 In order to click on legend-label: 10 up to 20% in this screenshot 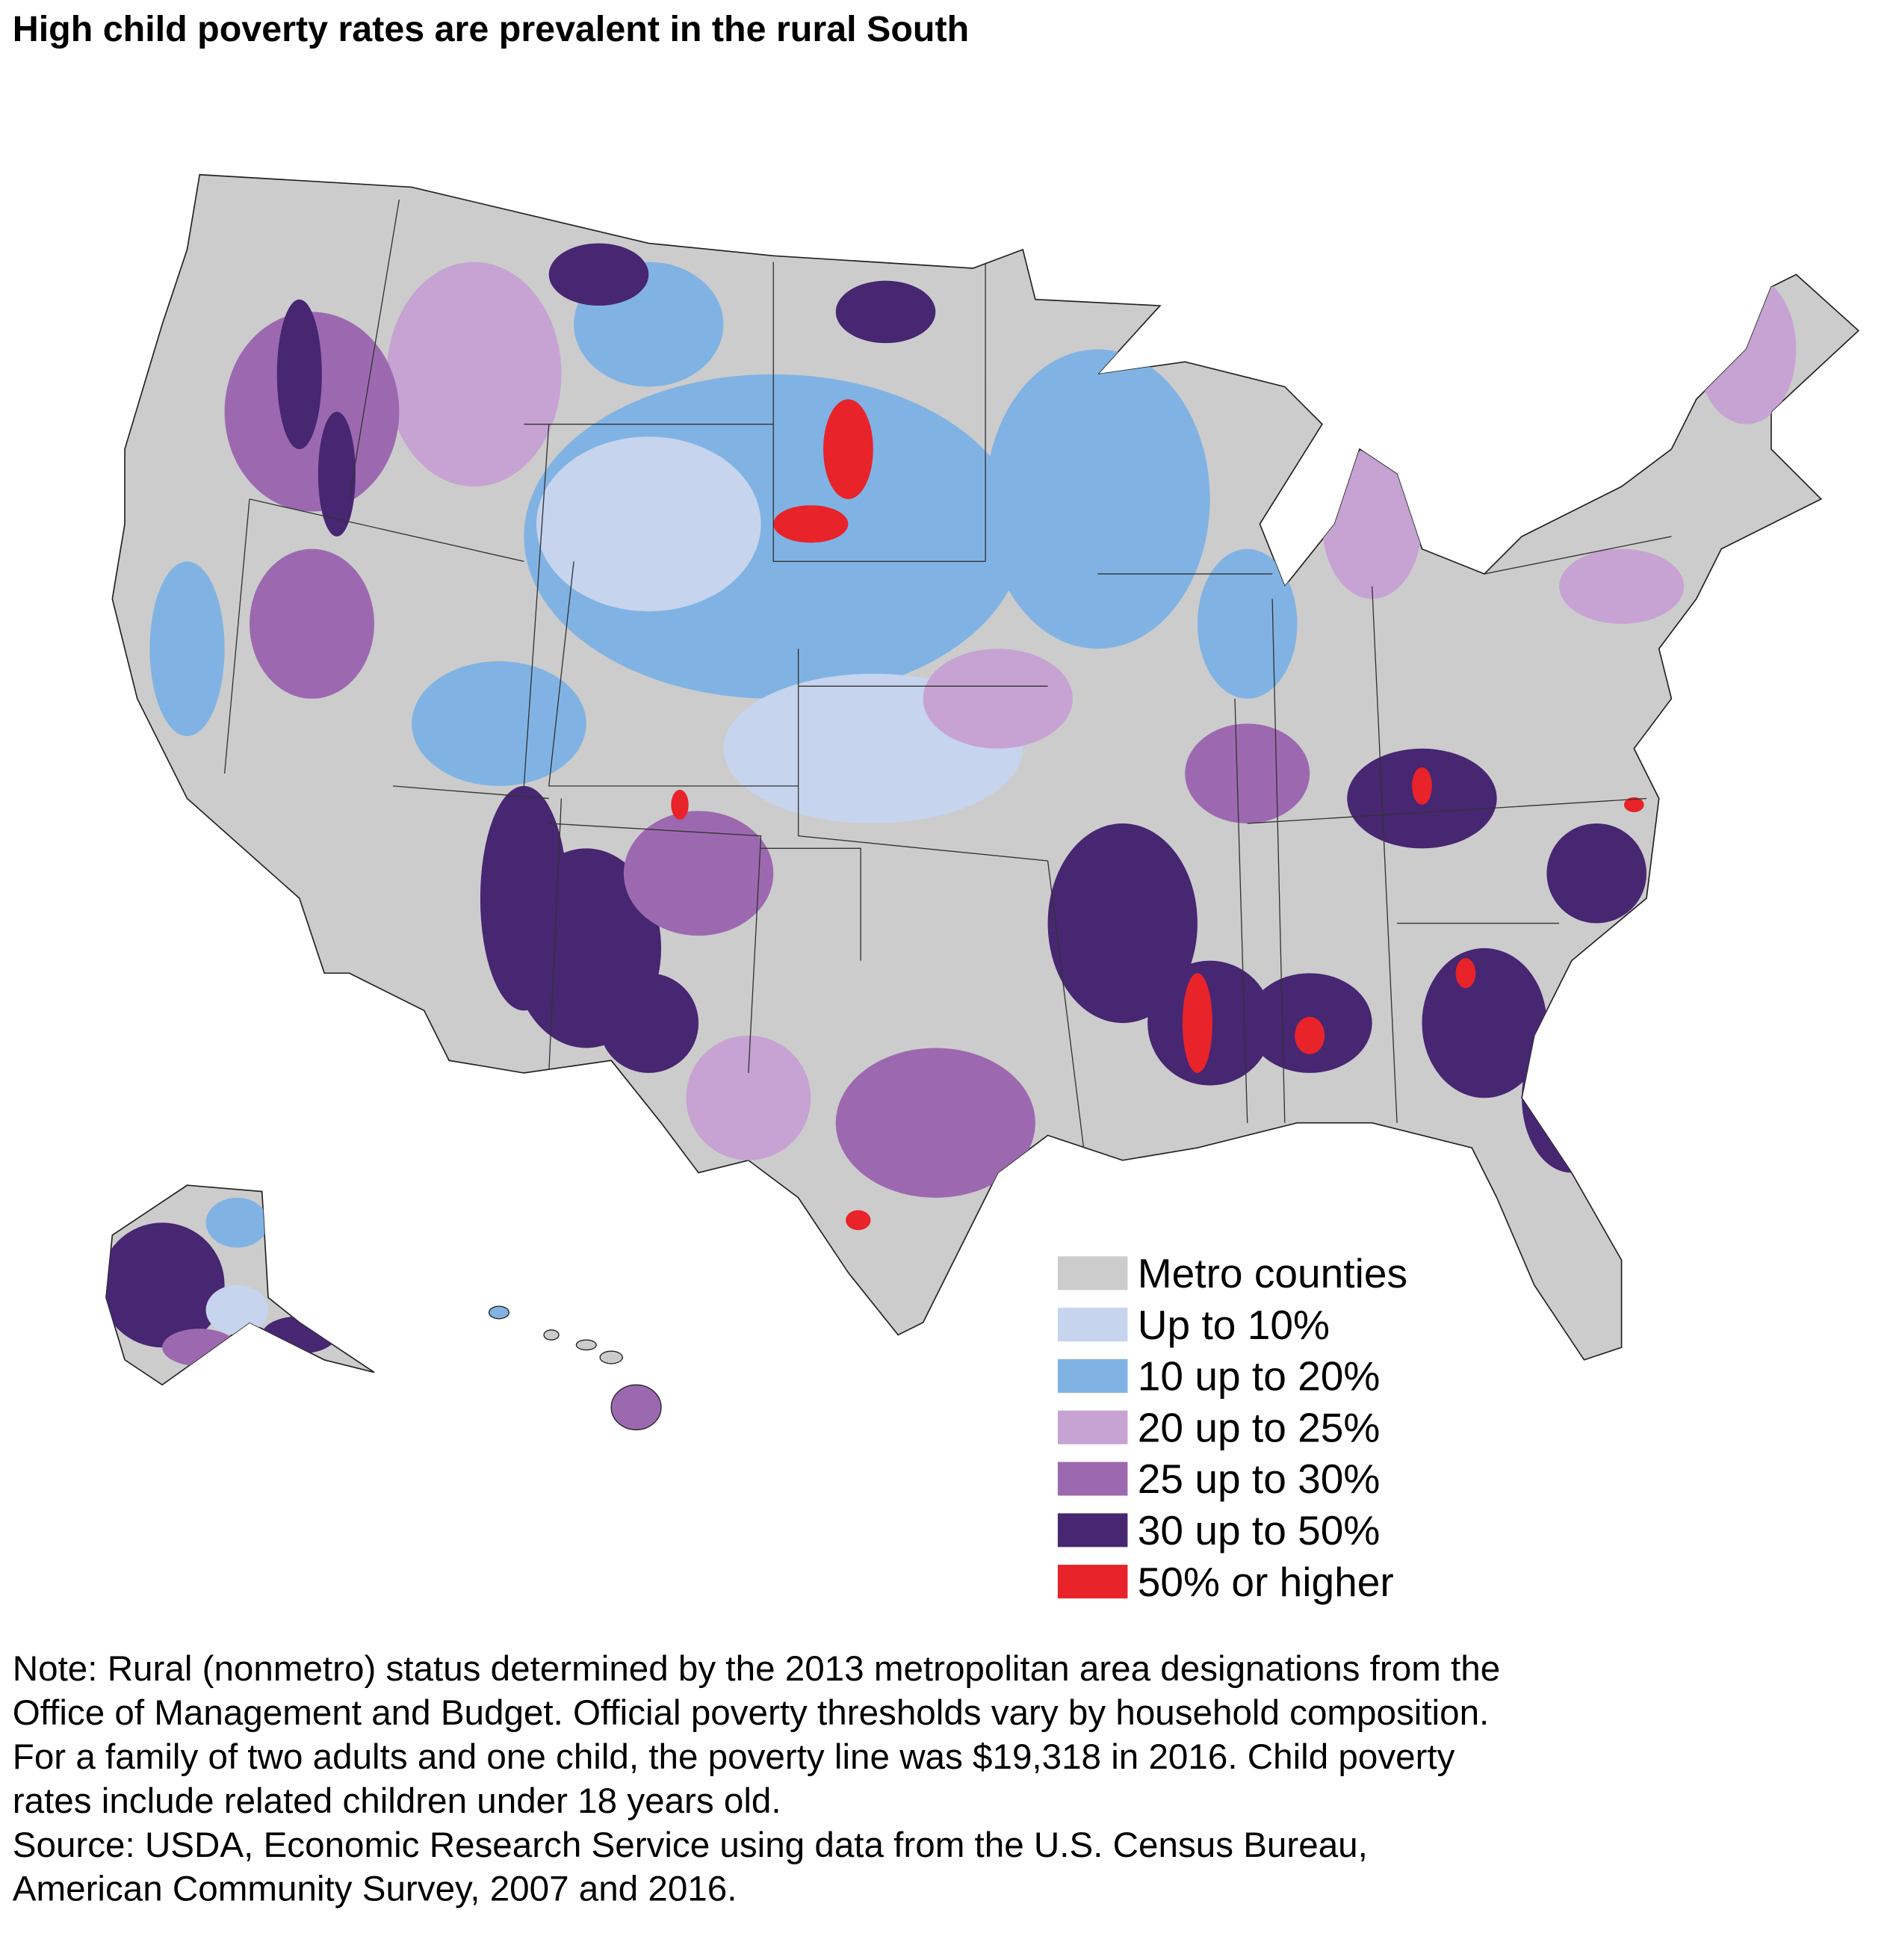, I will do `click(1259, 1377)`.